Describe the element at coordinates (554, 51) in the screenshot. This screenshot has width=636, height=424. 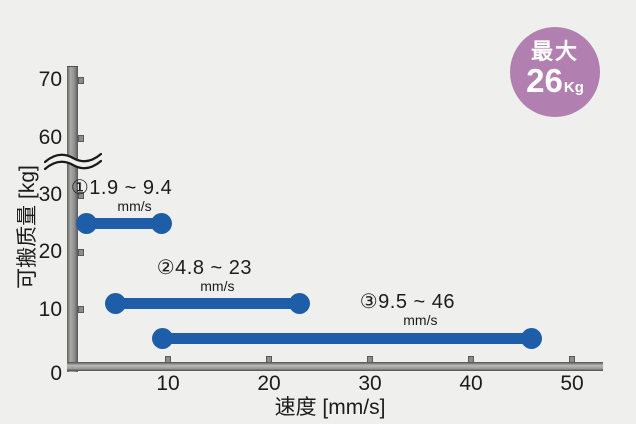
I see `badge-label: 最大` at that location.